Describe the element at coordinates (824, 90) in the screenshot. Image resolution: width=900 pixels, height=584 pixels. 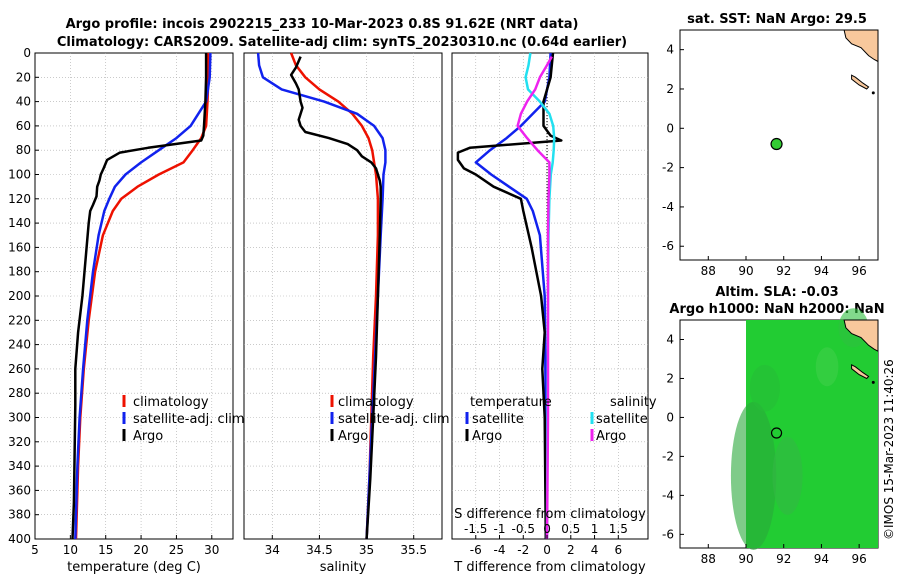
I see `sst-map-coast` at that location.